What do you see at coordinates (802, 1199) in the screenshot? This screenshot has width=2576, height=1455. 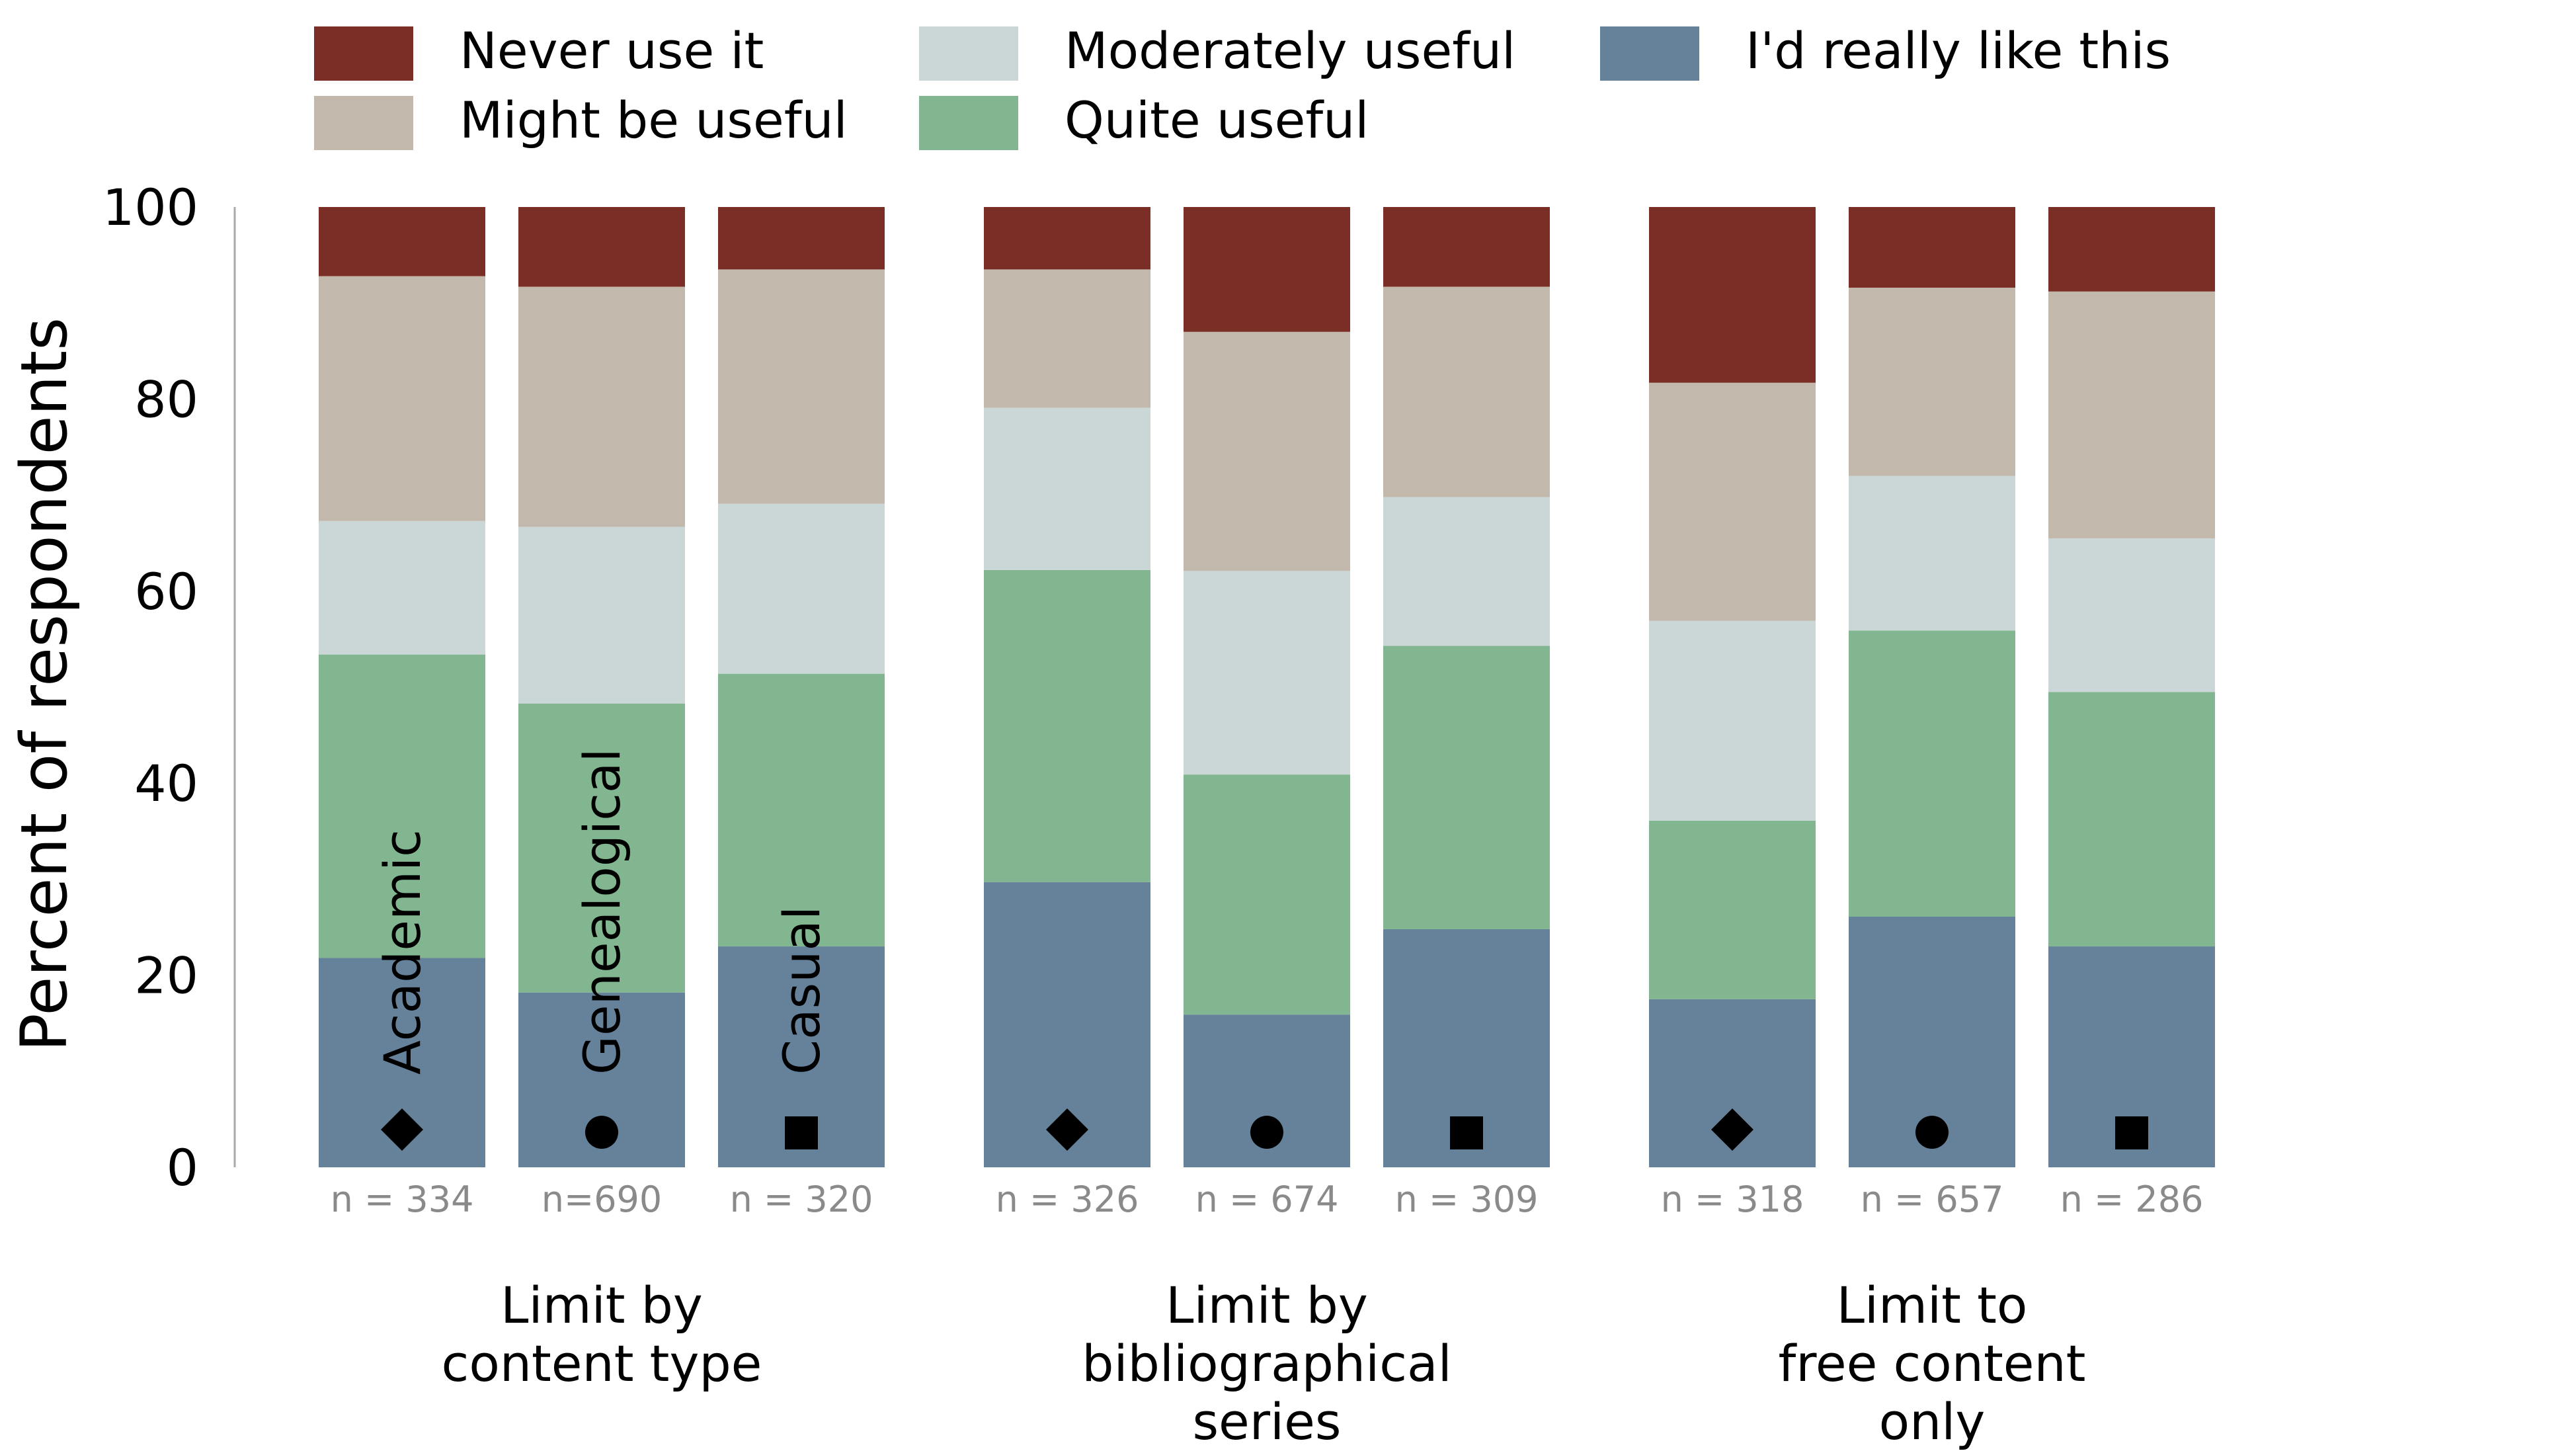 I see `n-label: n = 320` at bounding box center [802, 1199].